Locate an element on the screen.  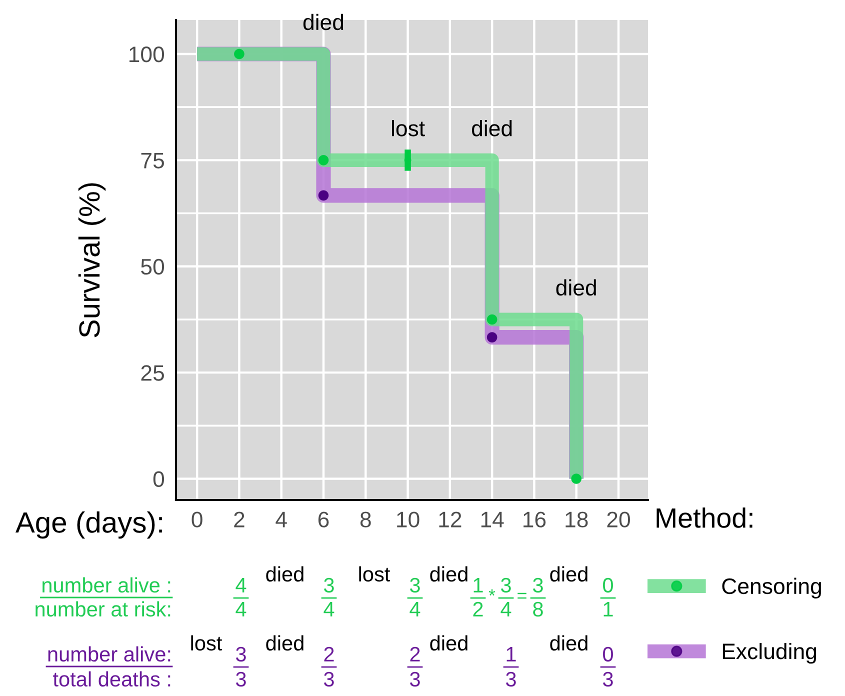
text: total deaths : is located at coordinates (111, 679).